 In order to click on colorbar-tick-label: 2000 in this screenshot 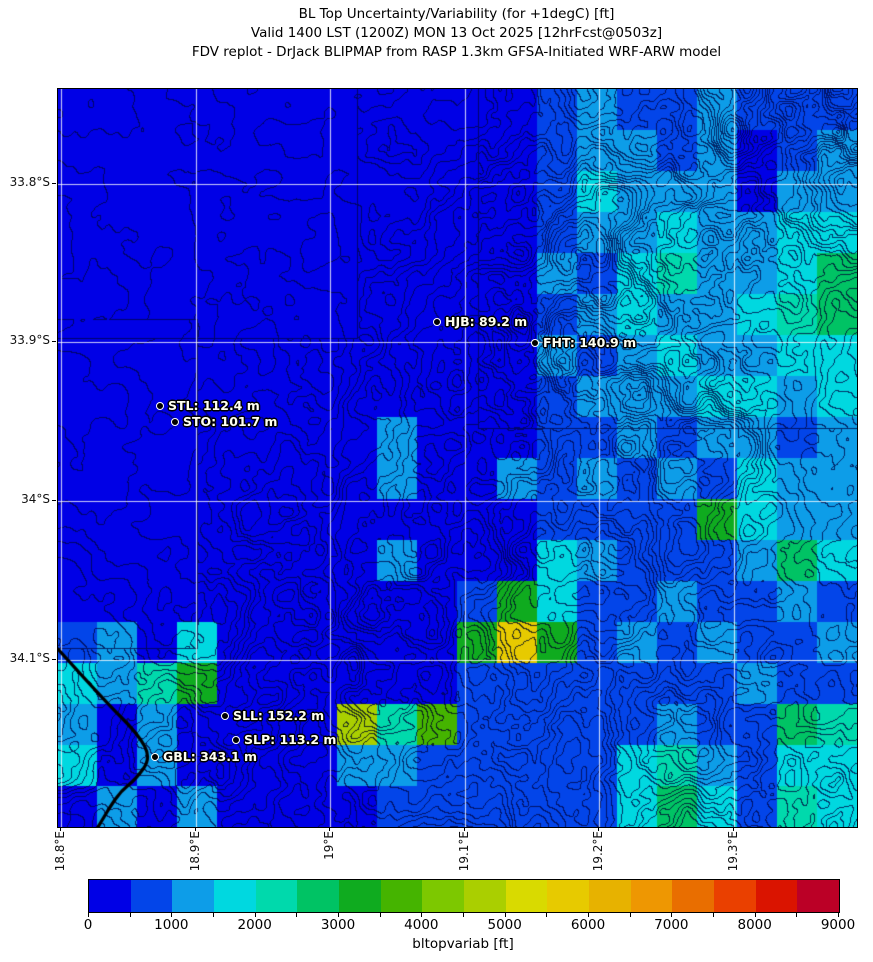, I will do `click(254, 925)`.